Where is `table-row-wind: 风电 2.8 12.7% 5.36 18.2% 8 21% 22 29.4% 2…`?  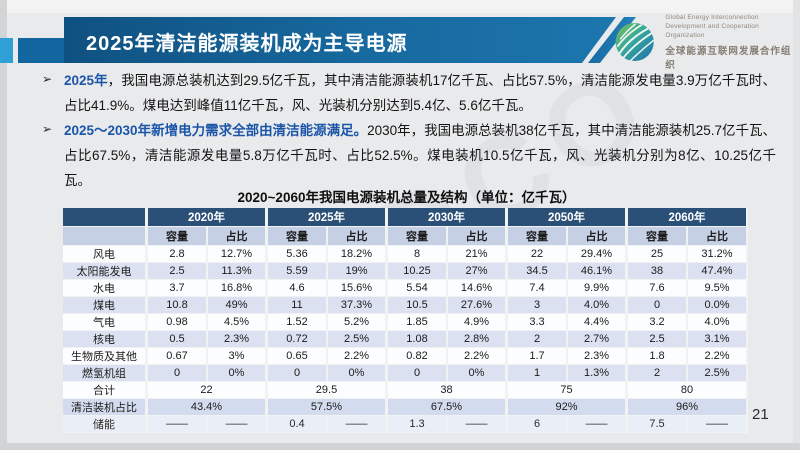 table-row-wind: 风电 2.8 12.7% 5.36 18.2% 8 21% 22 29.4% 2… is located at coordinates (405, 254).